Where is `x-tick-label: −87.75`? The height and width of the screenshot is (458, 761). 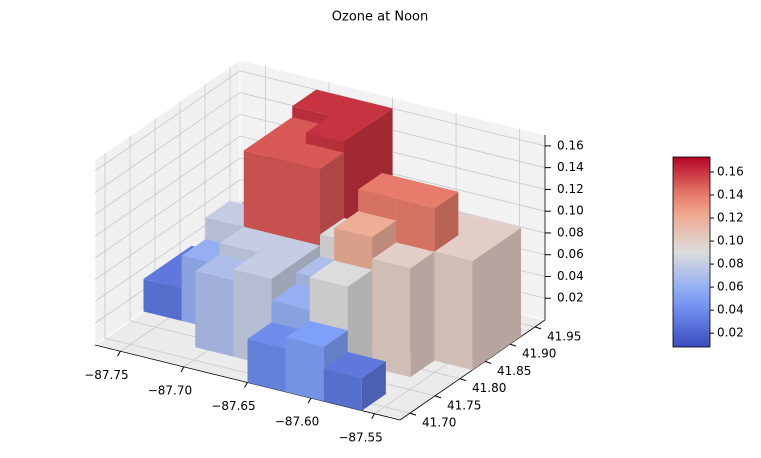 x-tick-label: −87.75 is located at coordinates (106, 375).